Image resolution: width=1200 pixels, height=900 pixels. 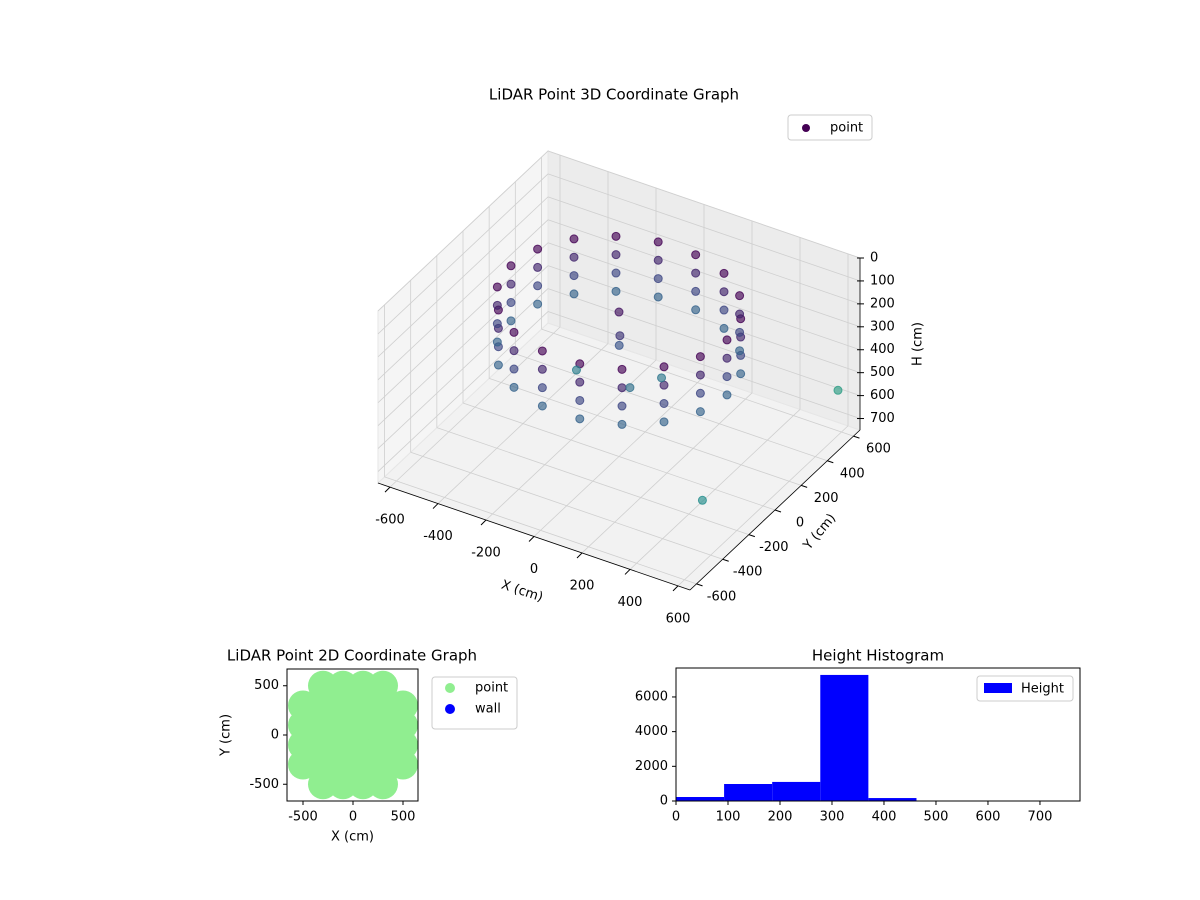 What do you see at coordinates (774, 547) in the screenshot?
I see `y-tick-label: -200` at bounding box center [774, 547].